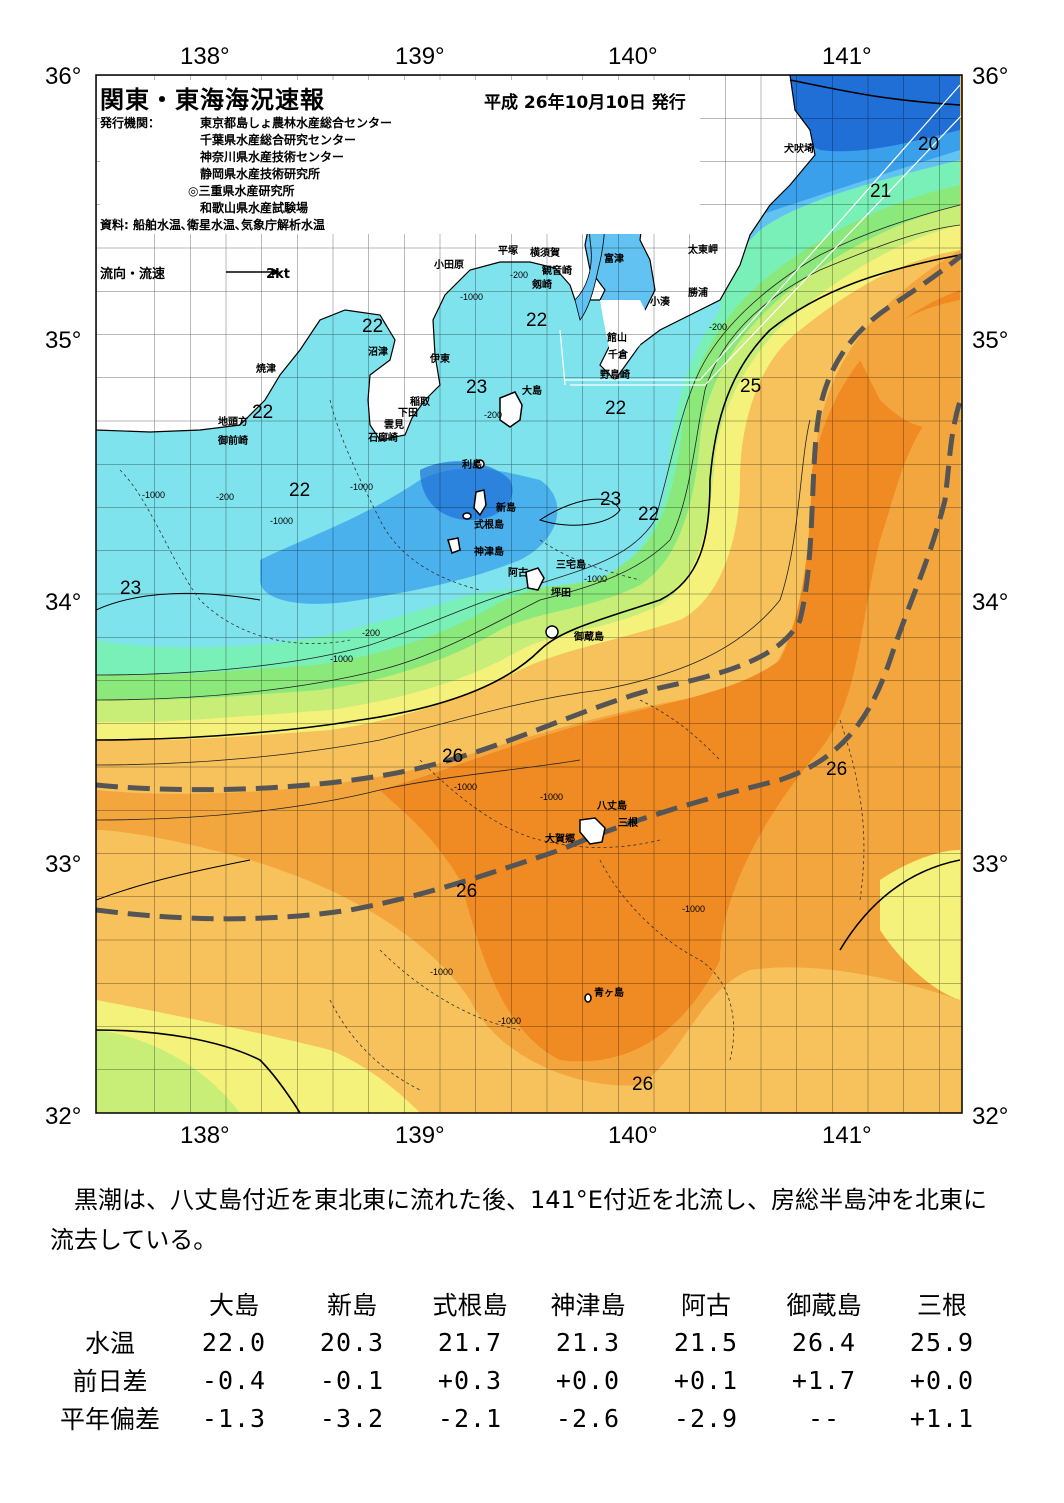 This screenshot has height=1503, width=1064. Describe the element at coordinates (609, 992) in the screenshot. I see `place-label: 青ヶ島` at that location.